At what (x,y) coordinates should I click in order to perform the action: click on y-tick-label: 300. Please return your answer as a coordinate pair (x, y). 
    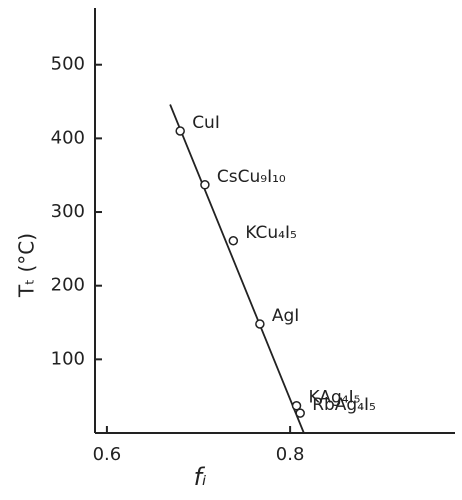
    Looking at the image, I should click on (68, 211).